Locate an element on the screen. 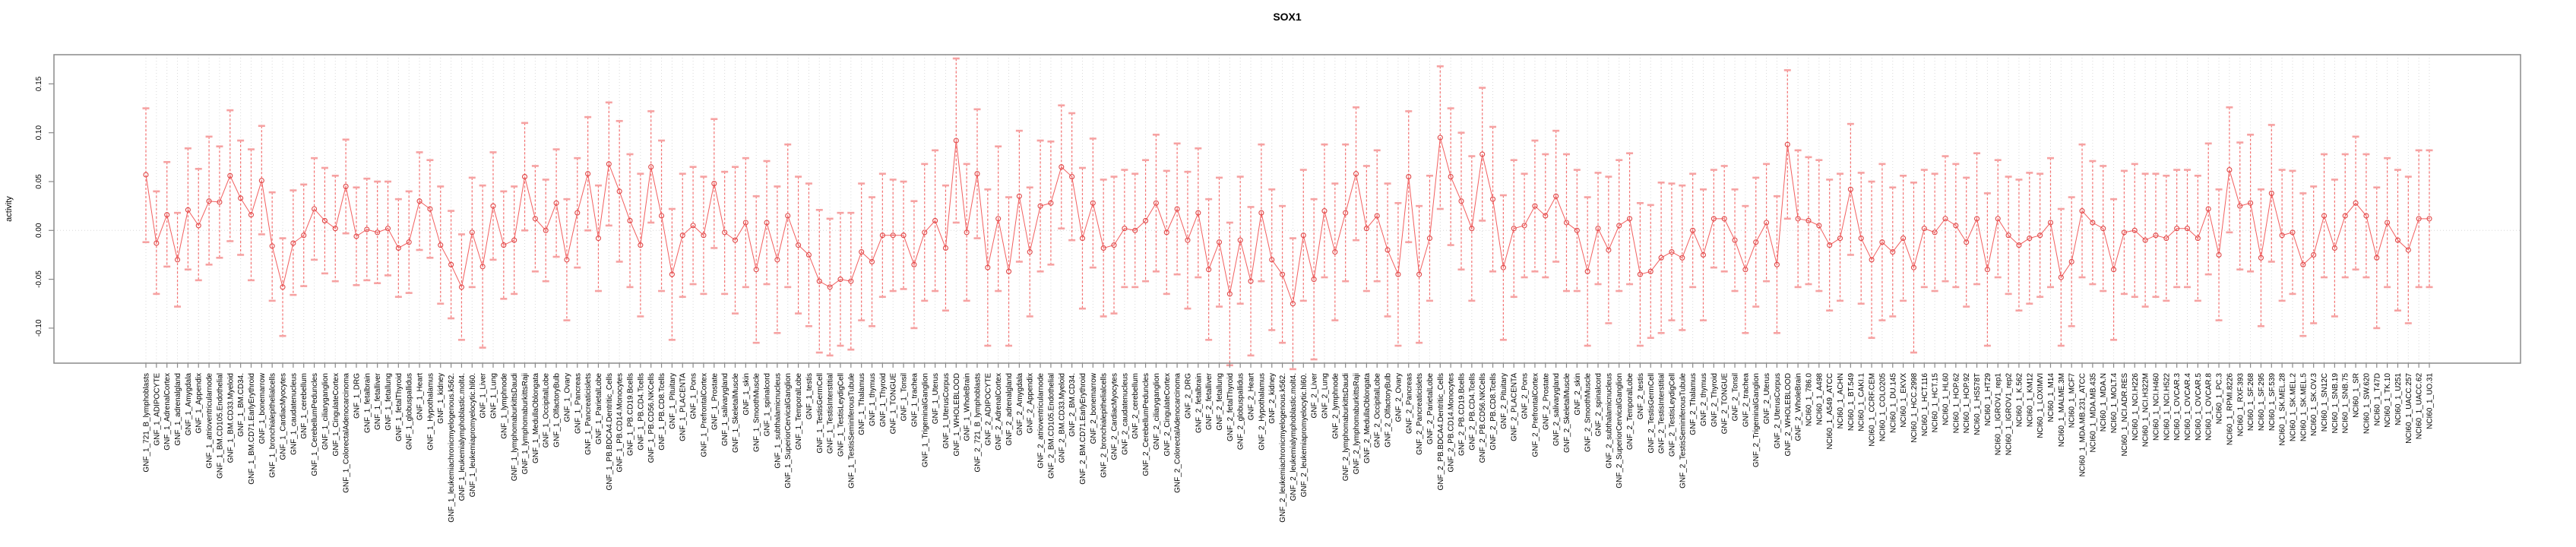  x-tick-label: GNF_2_ParietalLobe is located at coordinates (1430, 408).